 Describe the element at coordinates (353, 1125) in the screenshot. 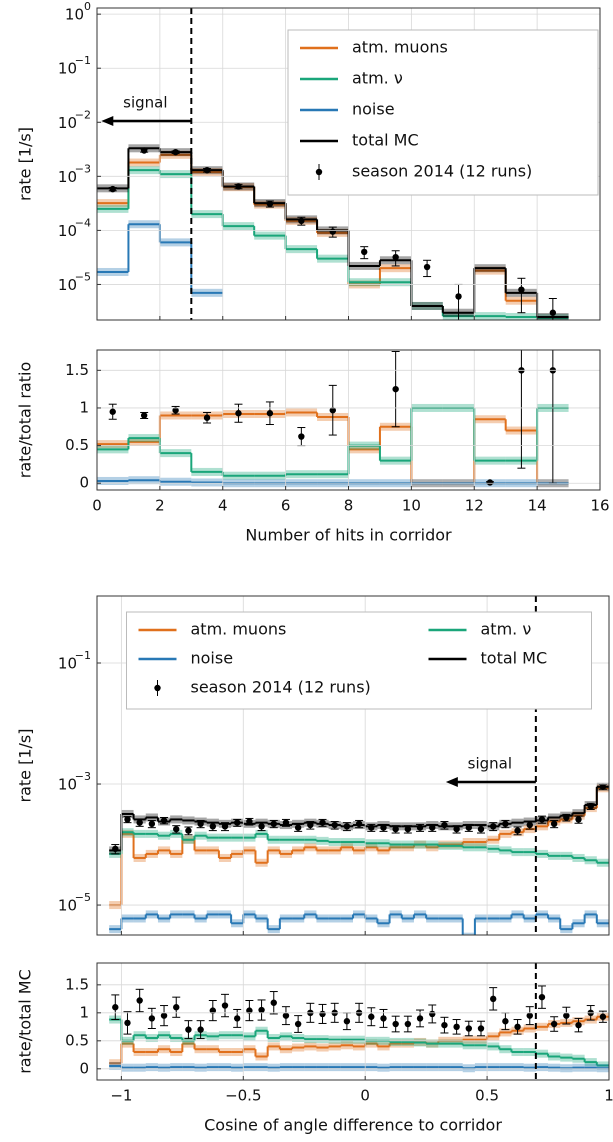

I see `x-axis-label: Cosine of angle difference to corridor` at that location.